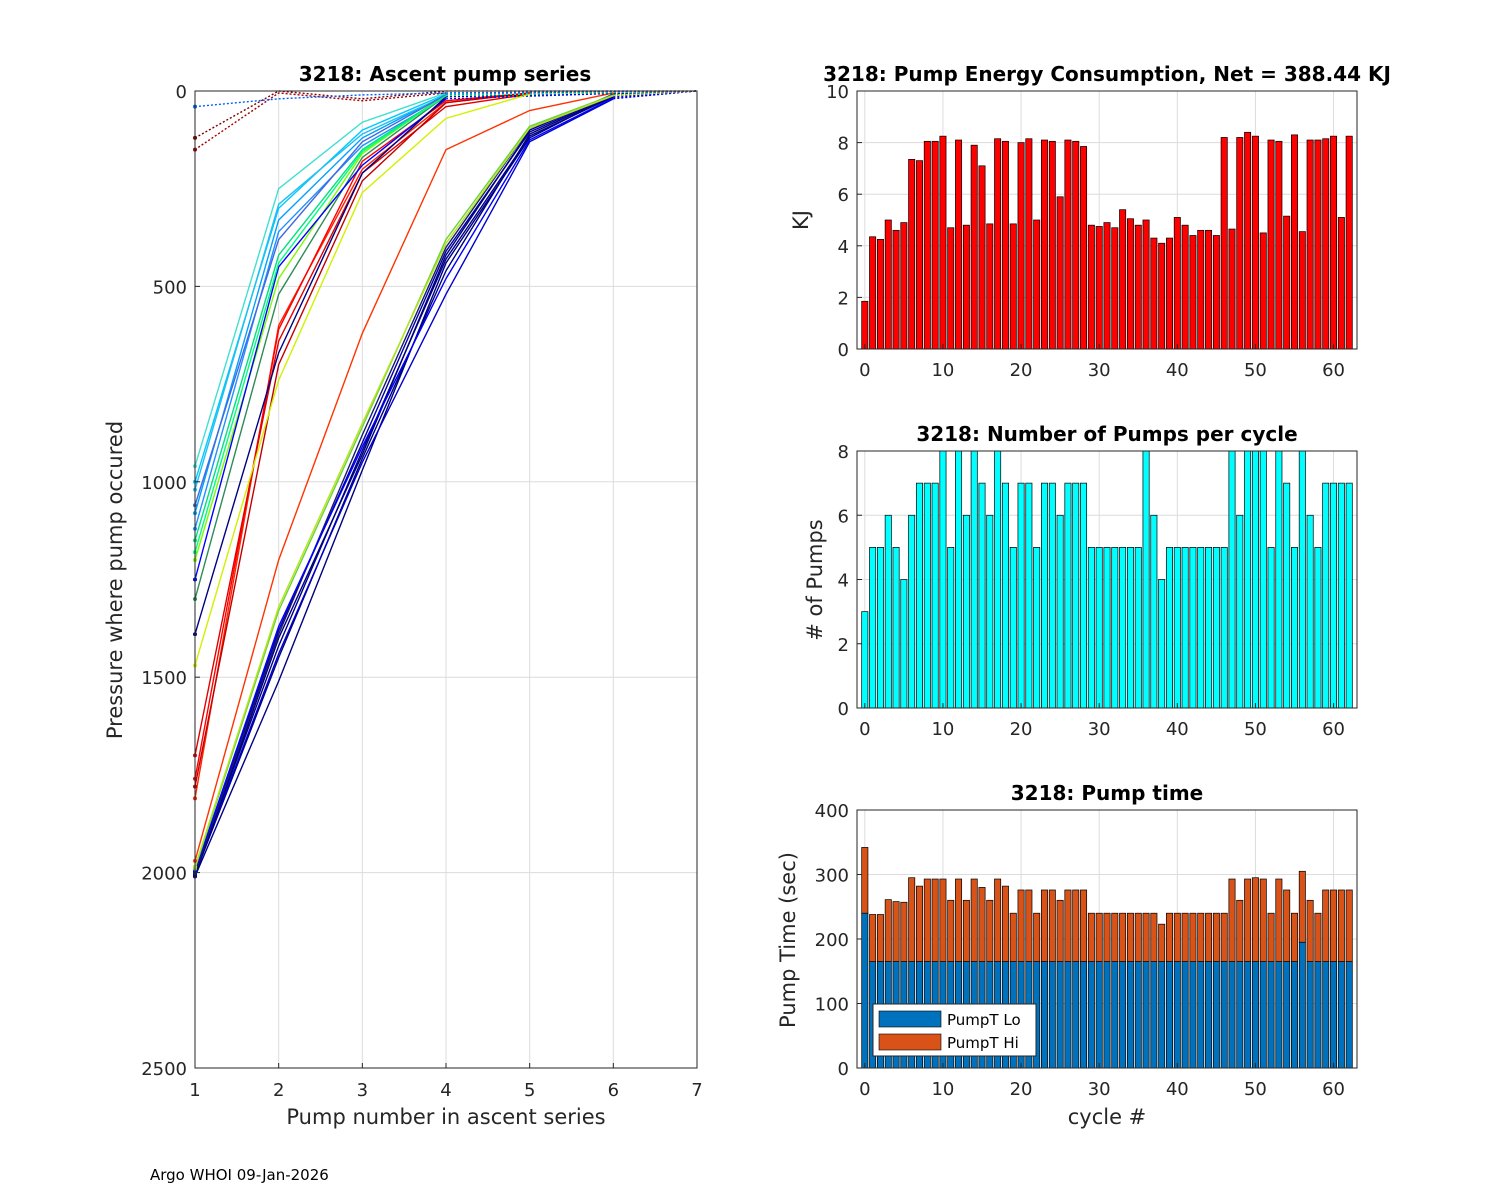 This screenshot has height=1200, width=1500. What do you see at coordinates (788, 940) in the screenshot?
I see `pumptime-ylabel: Pump Time (sec)` at bounding box center [788, 940].